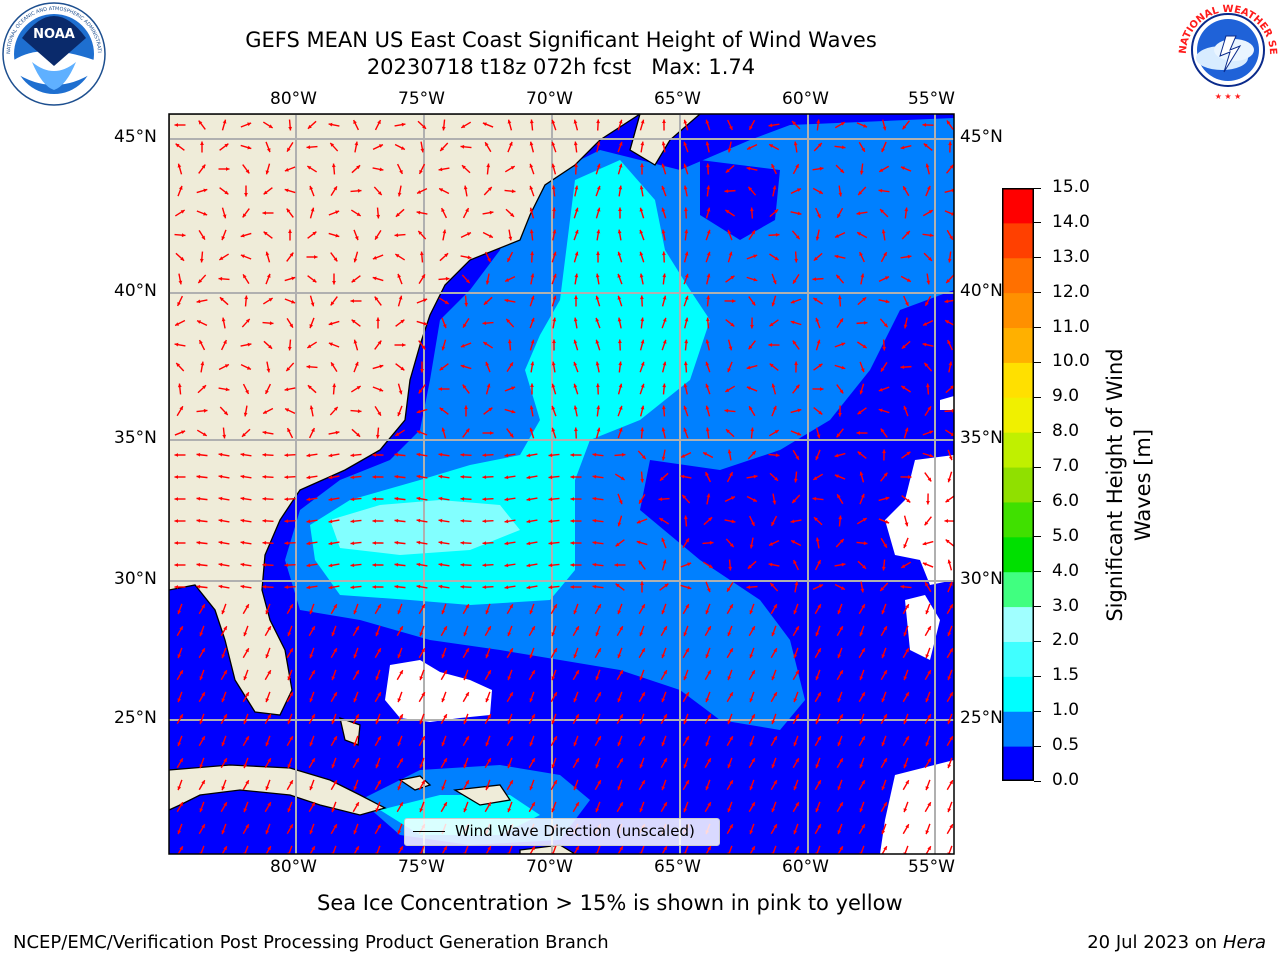 This screenshot has height=960, width=1280. What do you see at coordinates (562, 832) in the screenshot?
I see `map-legend: Wind Wave Direction (unscaled)` at bounding box center [562, 832].